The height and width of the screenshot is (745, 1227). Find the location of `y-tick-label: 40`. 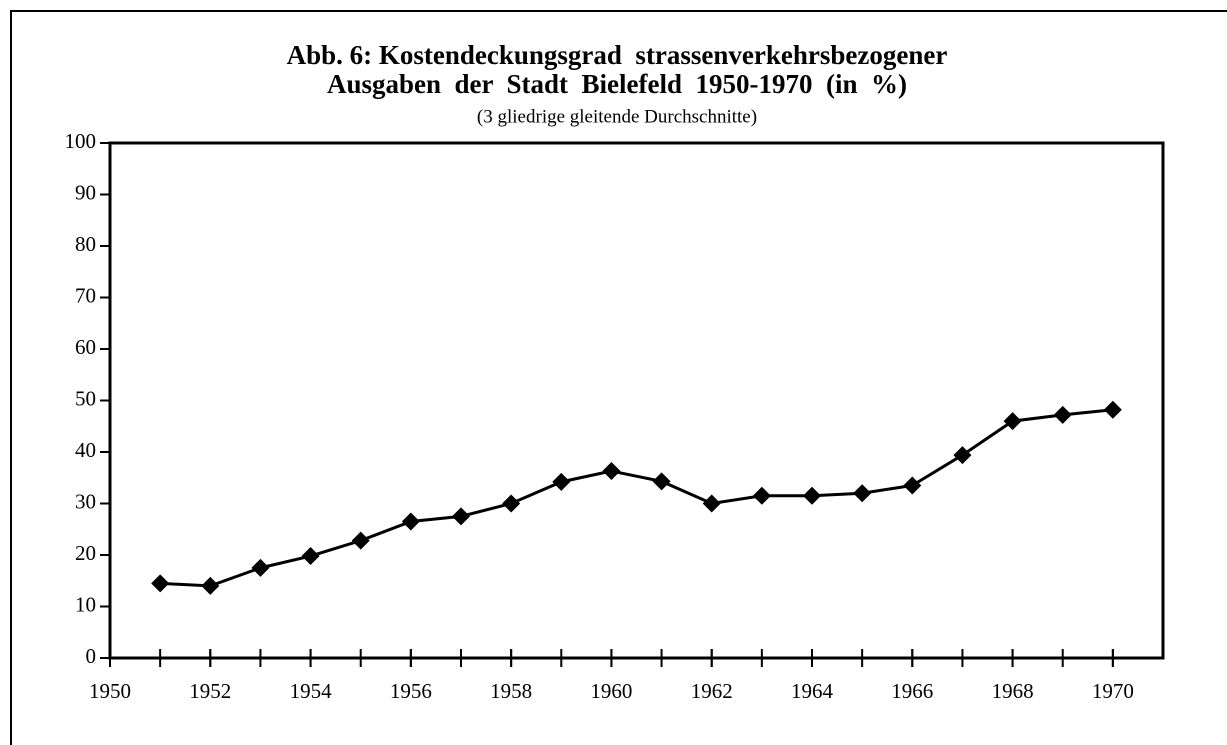

y-tick-label: 40 is located at coordinates (85, 450).